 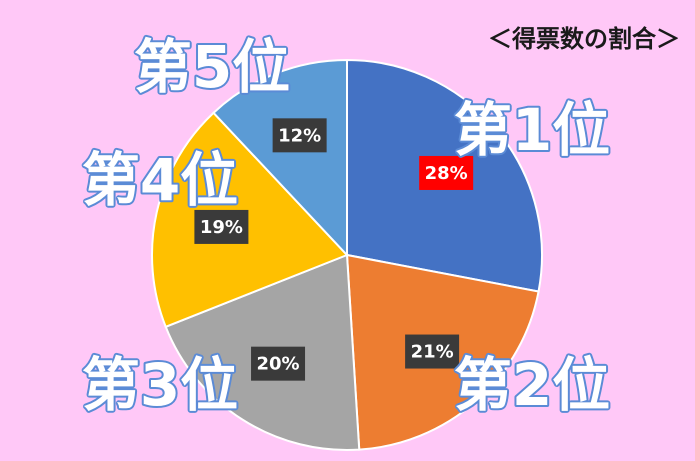 I want to click on value-label-5: 12%, so click(x=299, y=135).